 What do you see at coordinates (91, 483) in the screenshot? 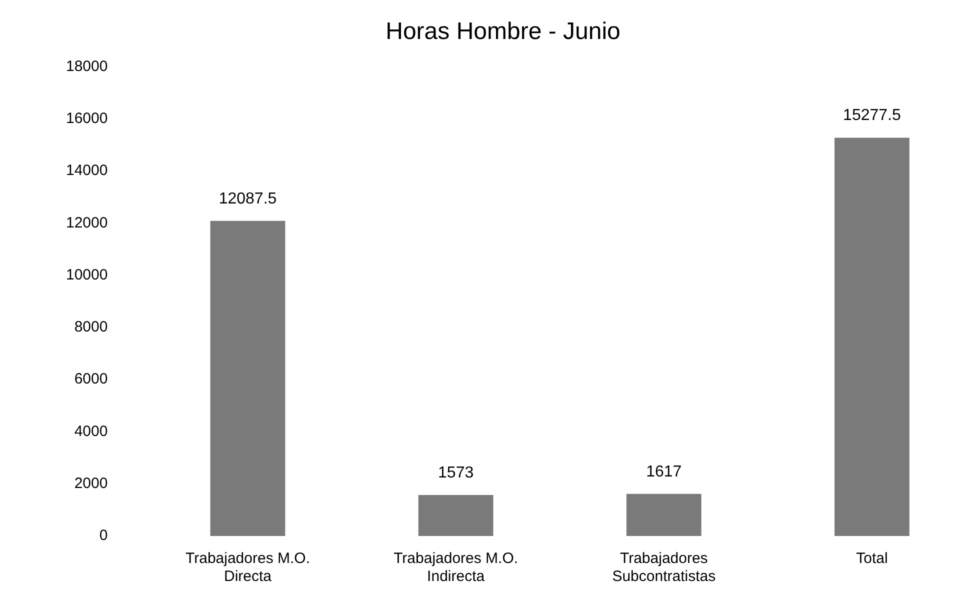
I see `y-tick-label: 2000` at bounding box center [91, 483].